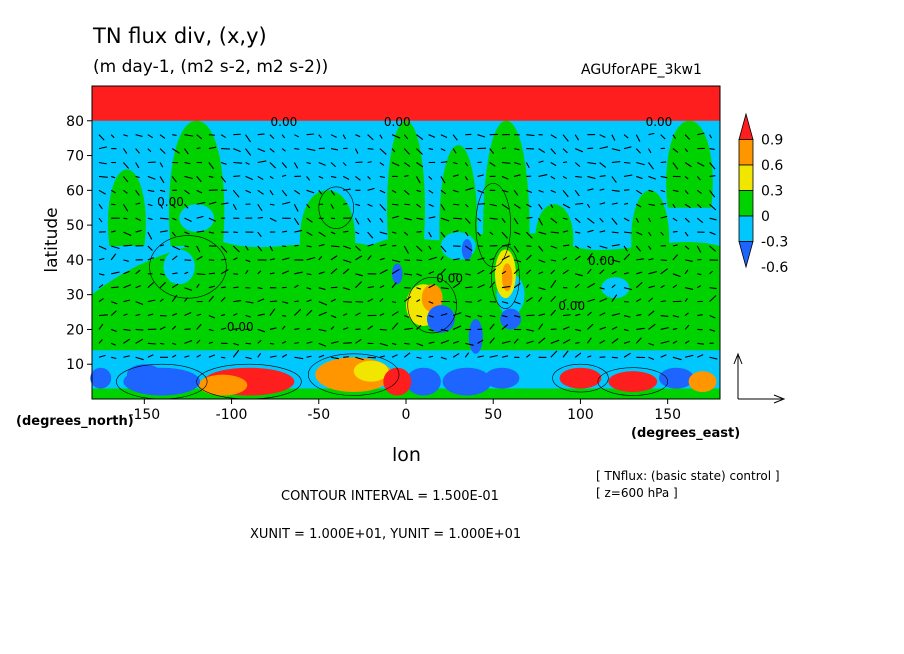 This screenshot has width=904, height=654. What do you see at coordinates (75, 226) in the screenshot?
I see `y-tick-label: 50` at bounding box center [75, 226].